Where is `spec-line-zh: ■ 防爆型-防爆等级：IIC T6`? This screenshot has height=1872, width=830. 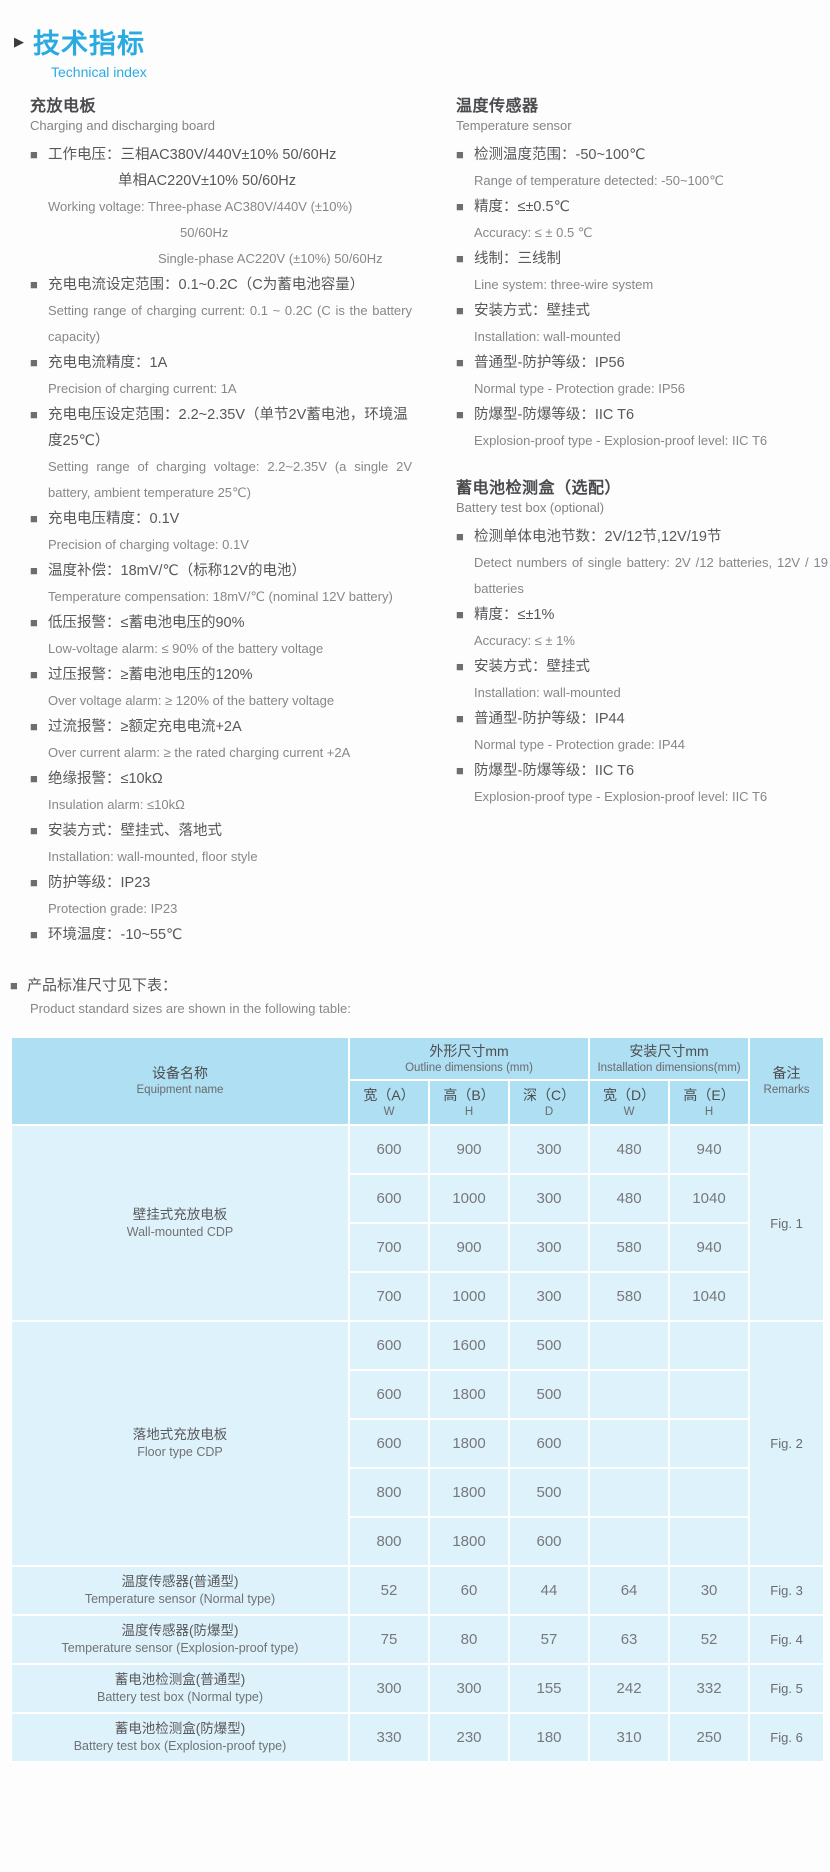
spec-line-zh: ■ 防爆型-防爆等级：IIC T6 is located at coordinates (642, 415).